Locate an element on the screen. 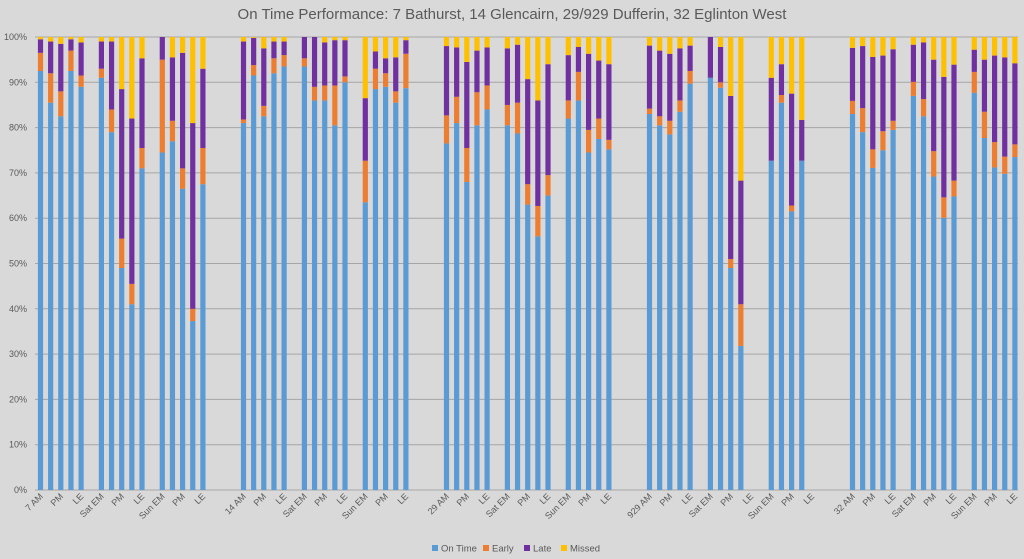  x-tick-label: PM is located at coordinates (463, 499).